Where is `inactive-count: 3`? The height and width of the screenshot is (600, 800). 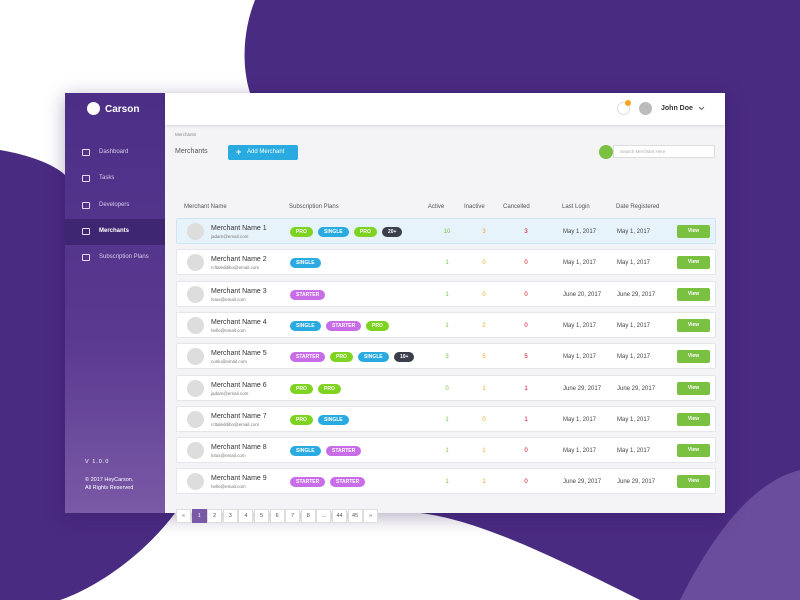 inactive-count: 3 is located at coordinates (484, 232).